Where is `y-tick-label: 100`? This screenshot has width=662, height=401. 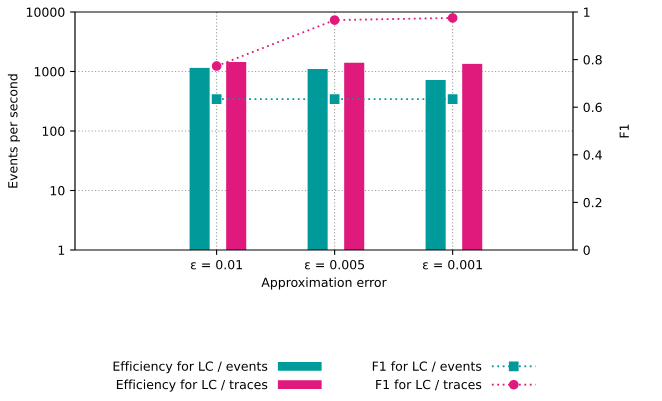 y-tick-label: 100 is located at coordinates (53, 131).